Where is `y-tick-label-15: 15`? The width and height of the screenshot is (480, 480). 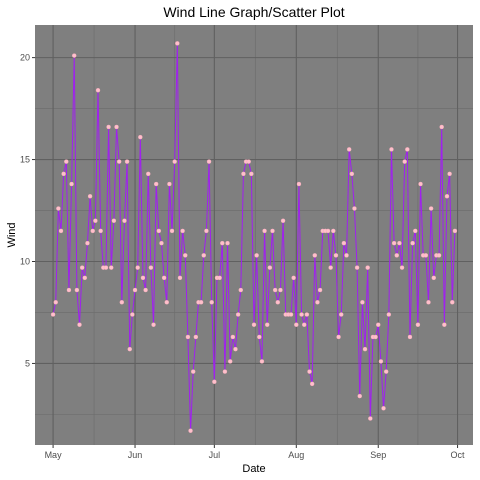 y-tick-label-15: 15 is located at coordinates (25, 160).